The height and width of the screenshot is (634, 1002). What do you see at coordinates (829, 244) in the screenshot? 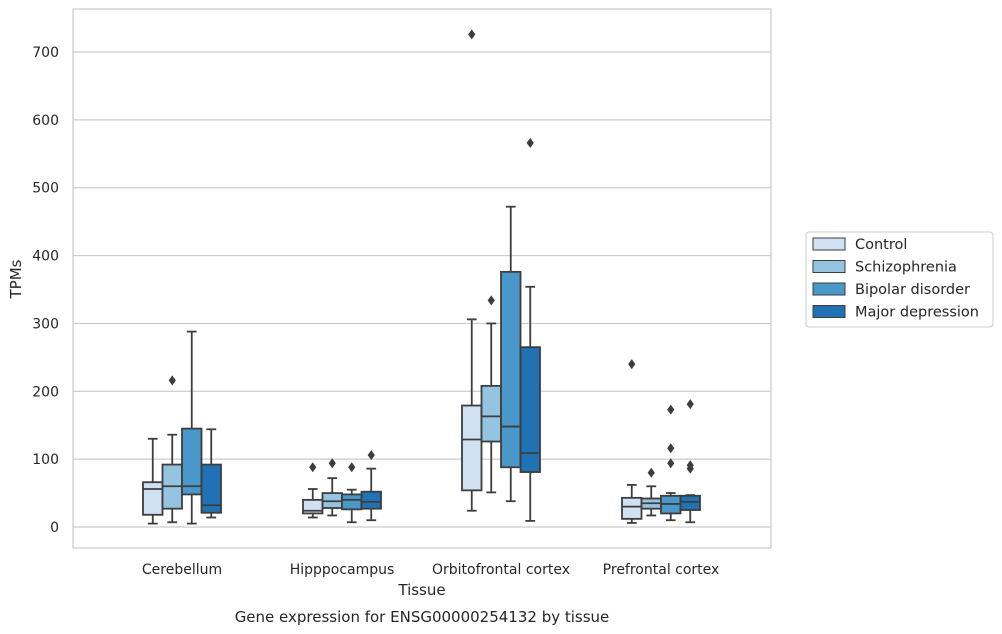
I see `legend-swatch-control` at bounding box center [829, 244].